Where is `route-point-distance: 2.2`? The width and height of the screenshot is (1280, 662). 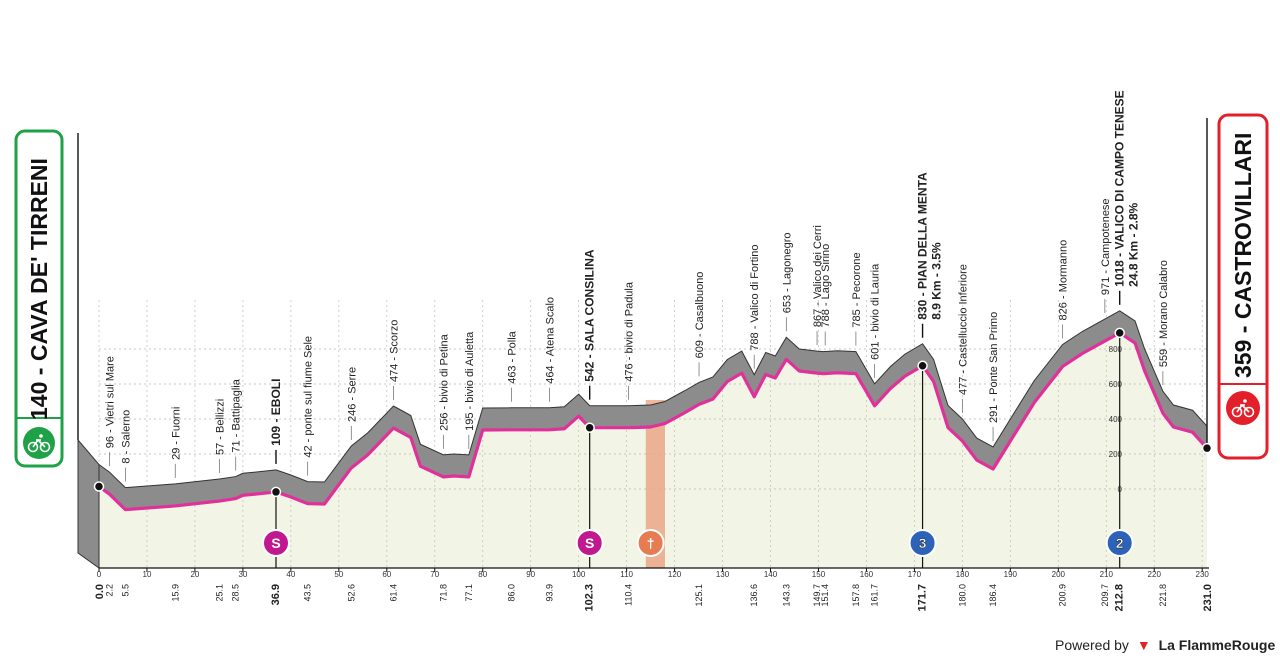
route-point-distance: 2.2 is located at coordinates (110, 590).